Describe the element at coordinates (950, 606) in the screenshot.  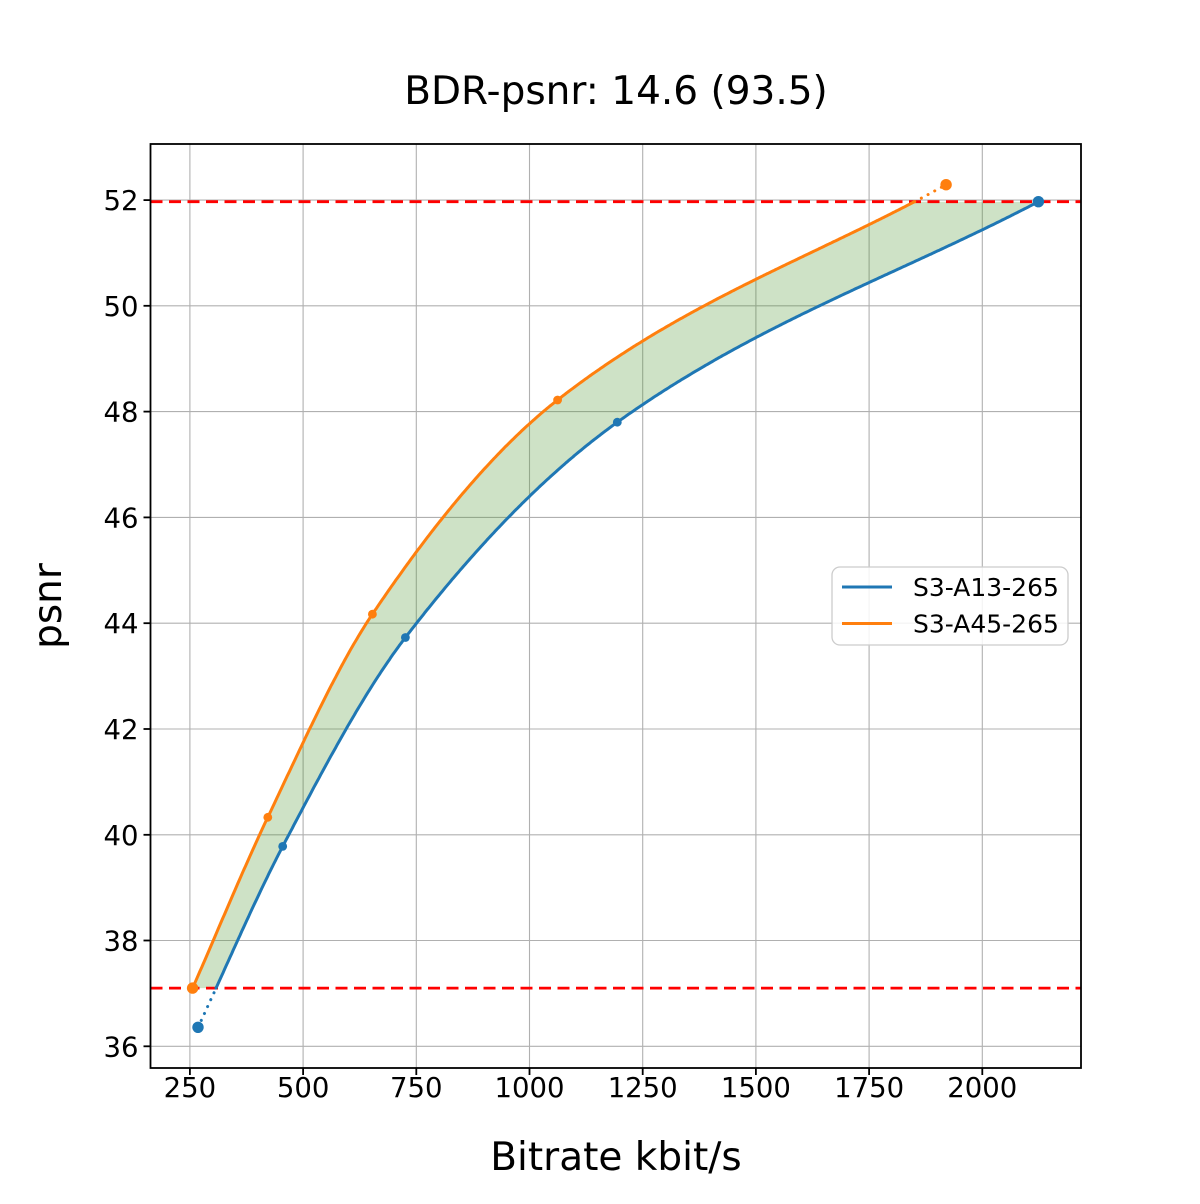
I see `legend: S3-A13-265 S3-A45-265` at that location.